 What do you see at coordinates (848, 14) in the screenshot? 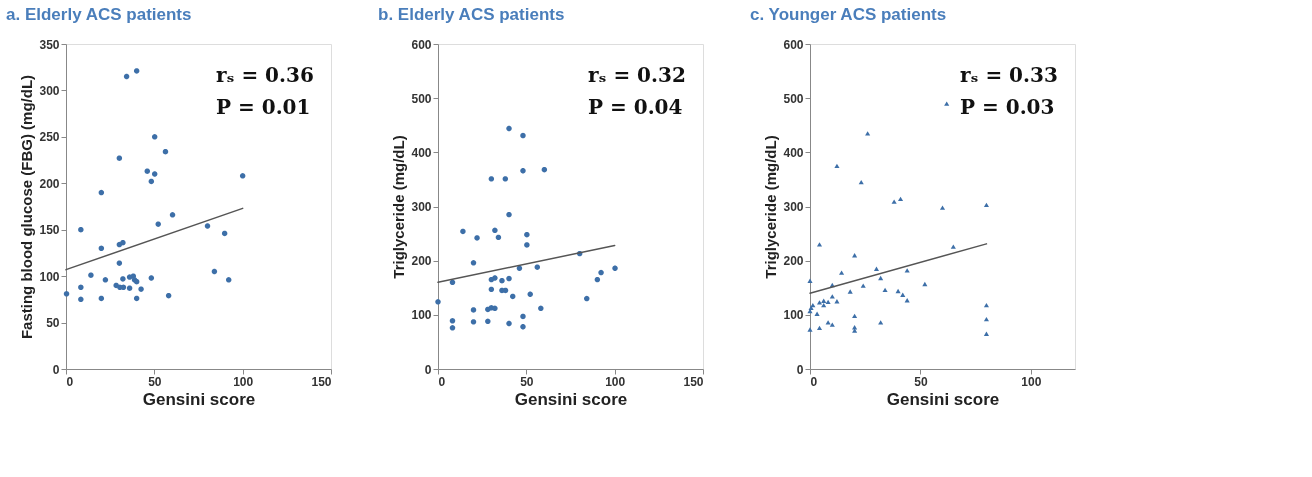
I see `chart-title: c. Younger ACS patients` at bounding box center [848, 14].